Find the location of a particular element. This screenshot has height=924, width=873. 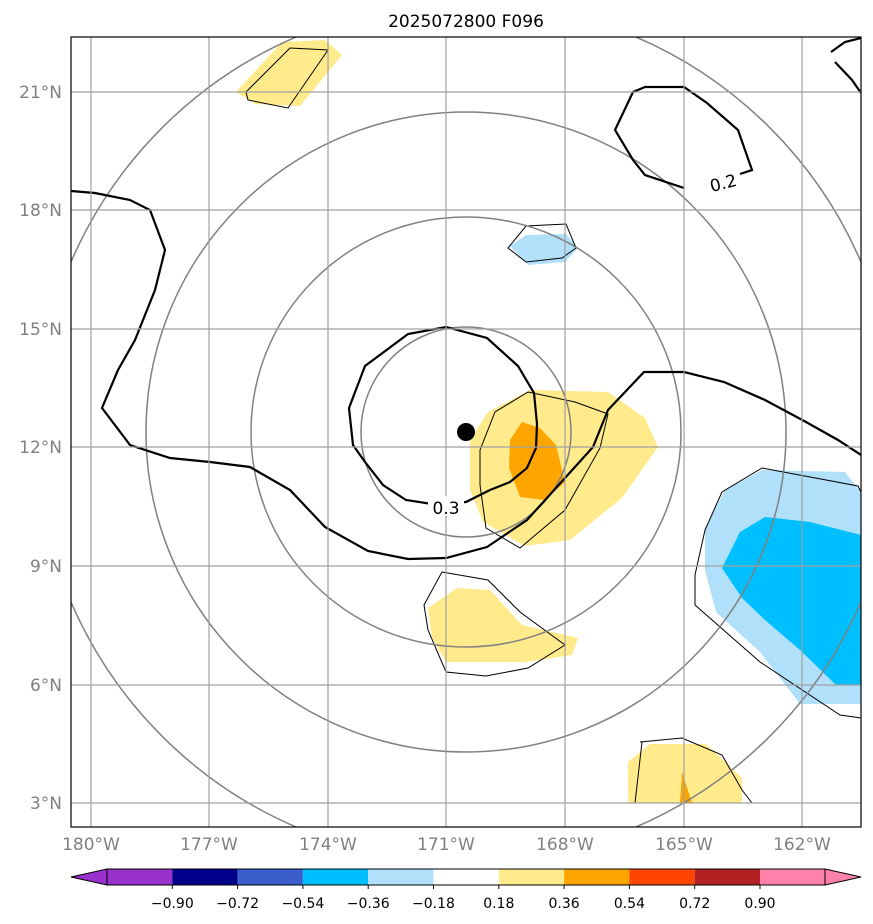

positive-anomaly-se-core is located at coordinates (686, 787).